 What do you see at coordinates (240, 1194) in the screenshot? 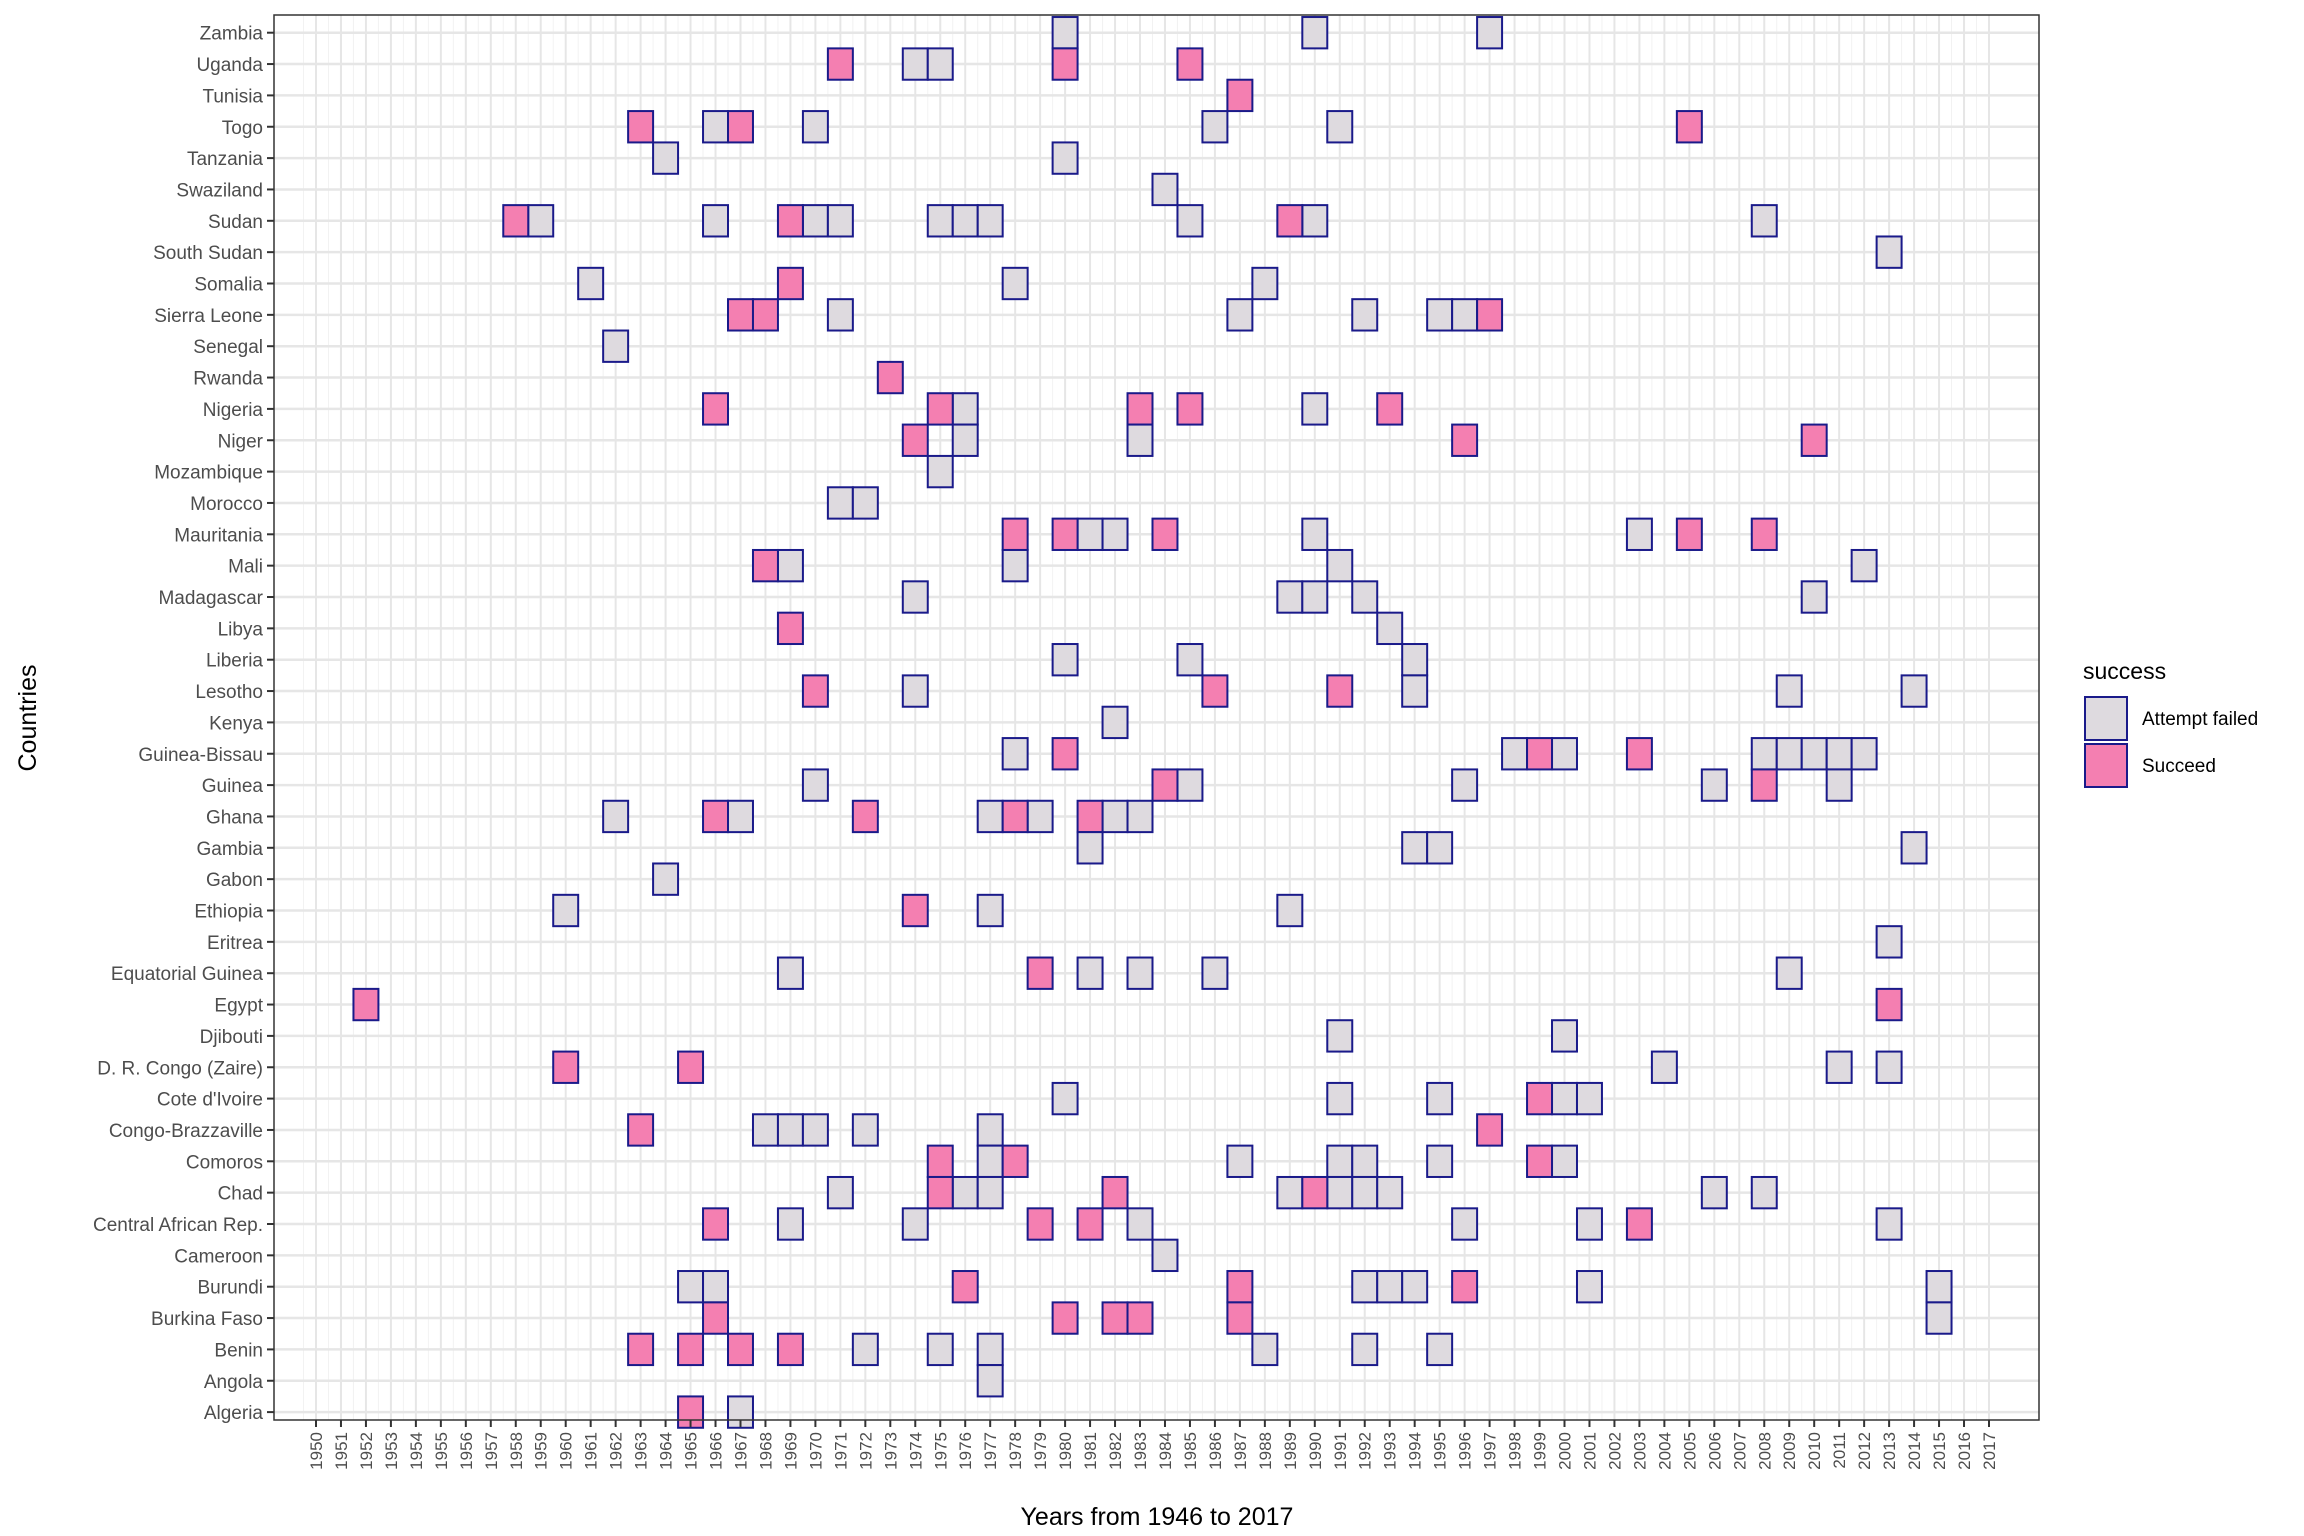
I see `y-tick-label: Chad` at bounding box center [240, 1194].